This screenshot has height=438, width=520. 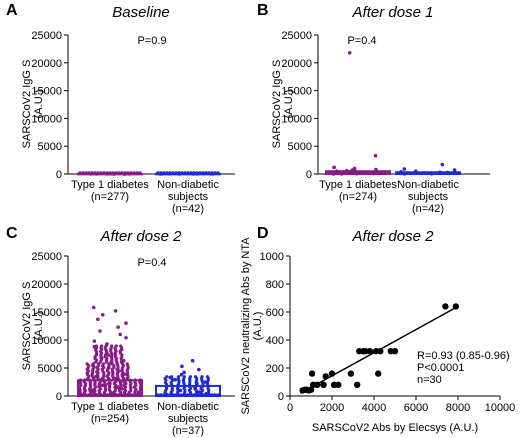 What do you see at coordinates (46, 341) in the screenshot?
I see `p2-y-tick-label: 10000` at bounding box center [46, 341].